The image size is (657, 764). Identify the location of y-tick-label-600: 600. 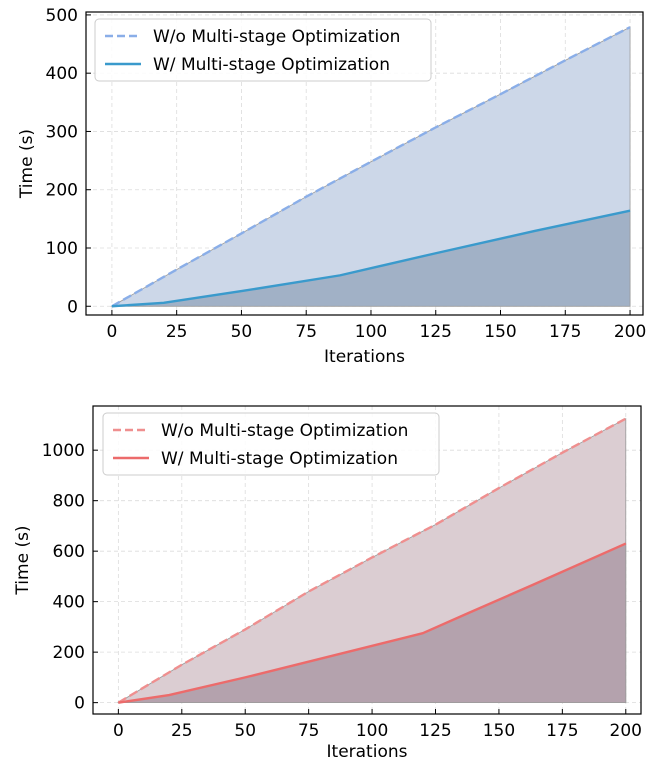
(69, 552).